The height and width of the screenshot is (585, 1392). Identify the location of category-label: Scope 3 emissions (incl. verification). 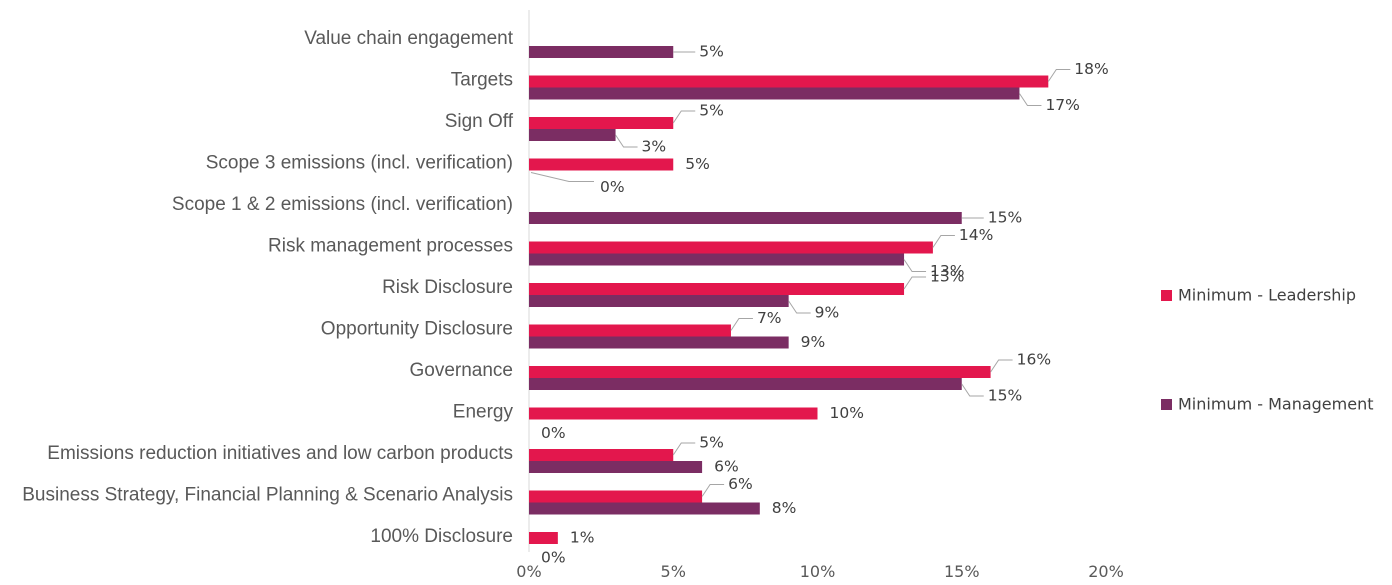
(359, 163).